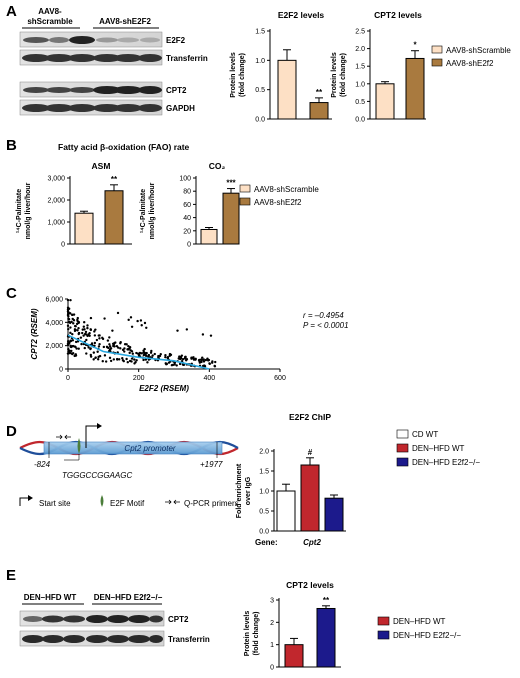  I want to click on key-e2f-motif: E2F Motif, so click(127, 503).